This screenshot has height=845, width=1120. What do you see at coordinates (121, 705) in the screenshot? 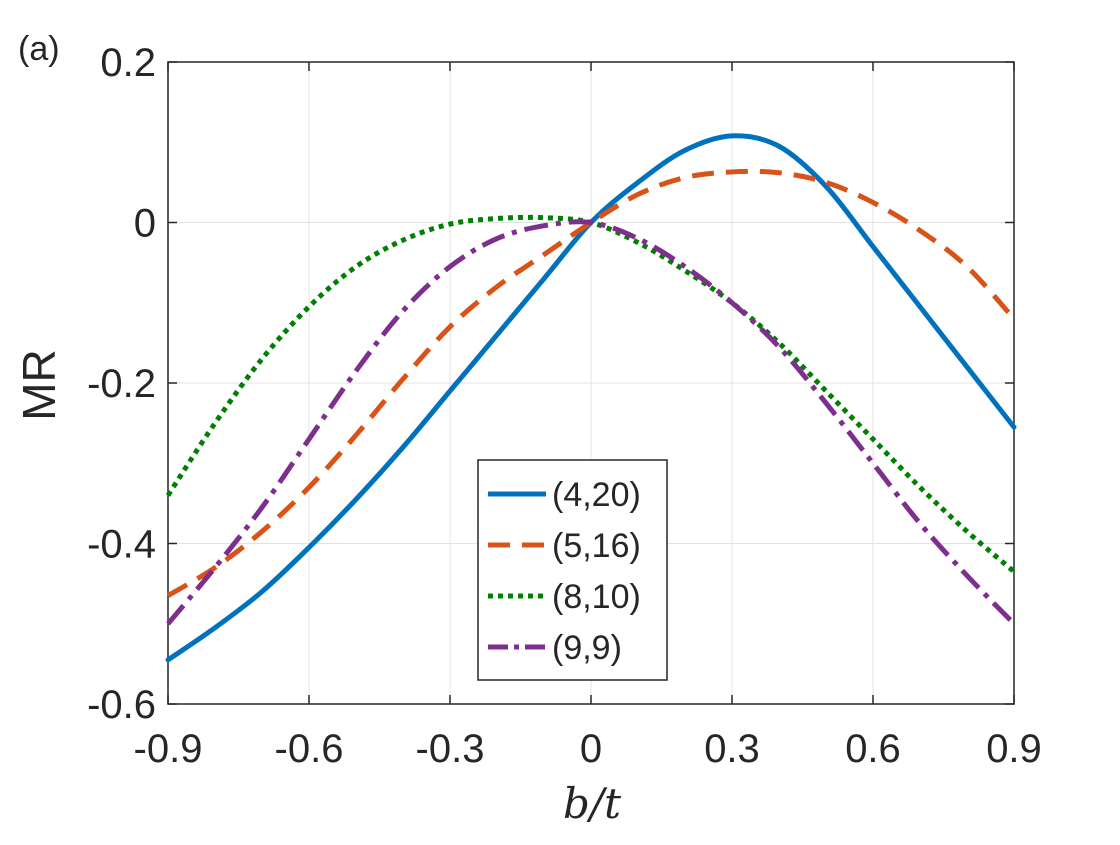
I see `y-tick-label: -0.6` at bounding box center [121, 705].